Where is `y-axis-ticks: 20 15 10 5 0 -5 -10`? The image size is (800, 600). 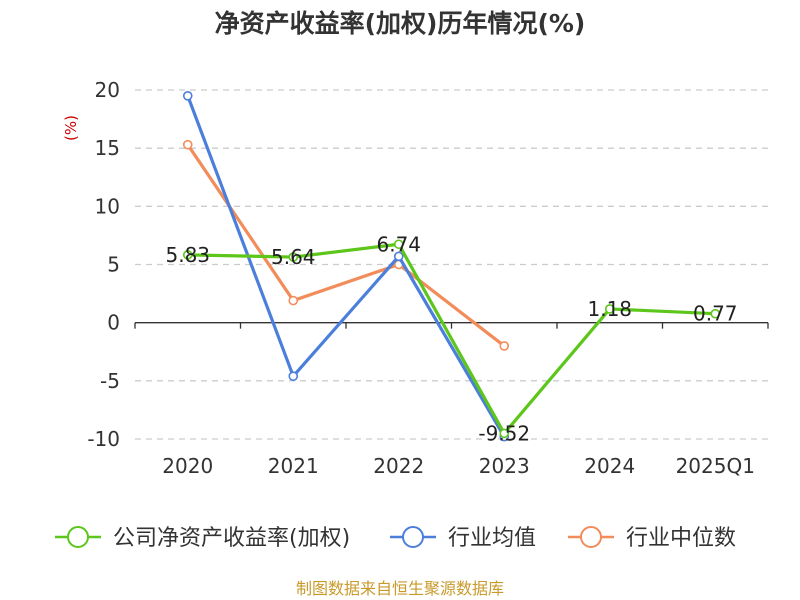 y-axis-ticks: 20 15 10 5 0 -5 -10 is located at coordinates (103, 264).